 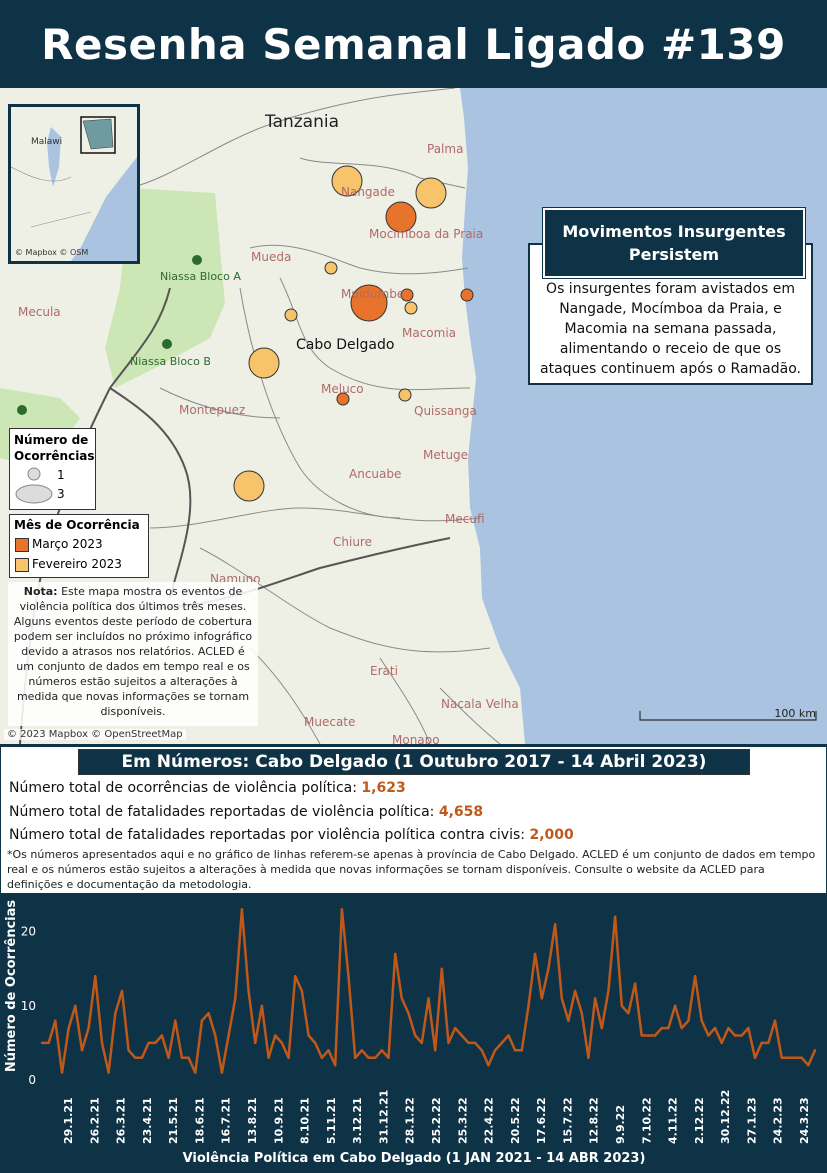 I want to click on inset-attribution: © Mapbox © OSM, so click(x=52, y=252).